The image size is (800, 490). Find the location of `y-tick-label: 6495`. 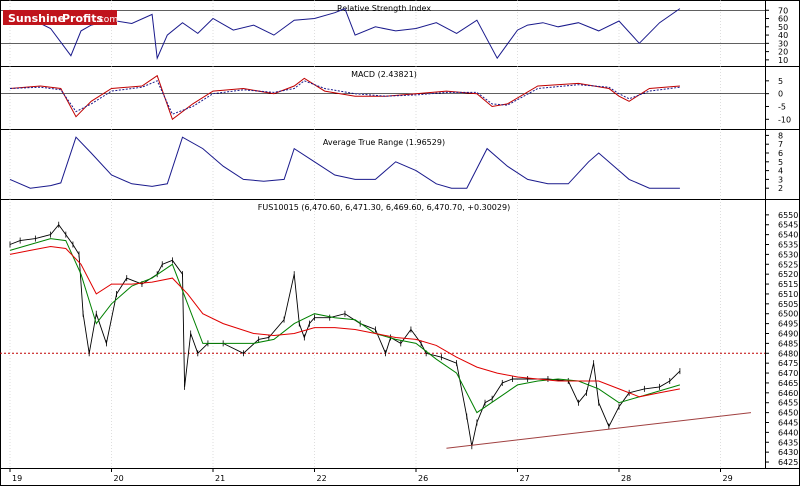

y-tick-label: 6495 is located at coordinates (788, 324).